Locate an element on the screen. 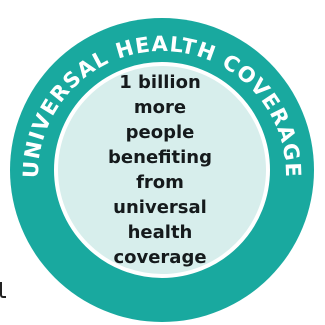 The height and width of the screenshot is (325, 325). edge-hook-mark is located at coordinates (3, 290).